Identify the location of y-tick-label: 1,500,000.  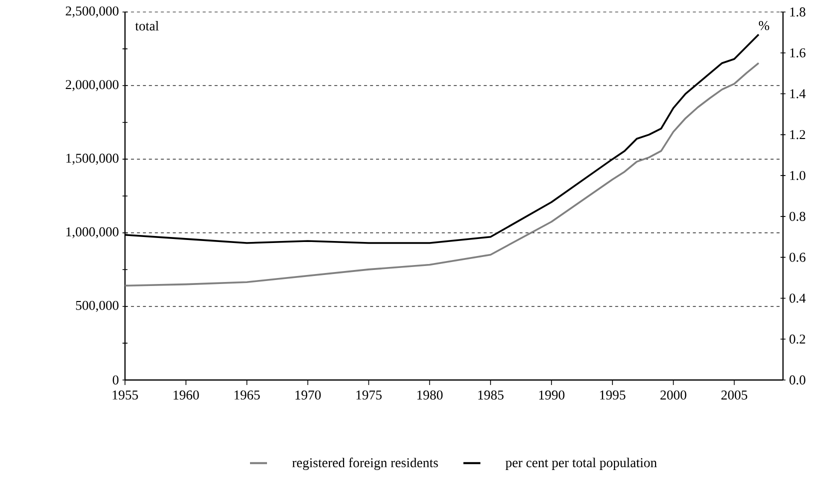
(92, 159).